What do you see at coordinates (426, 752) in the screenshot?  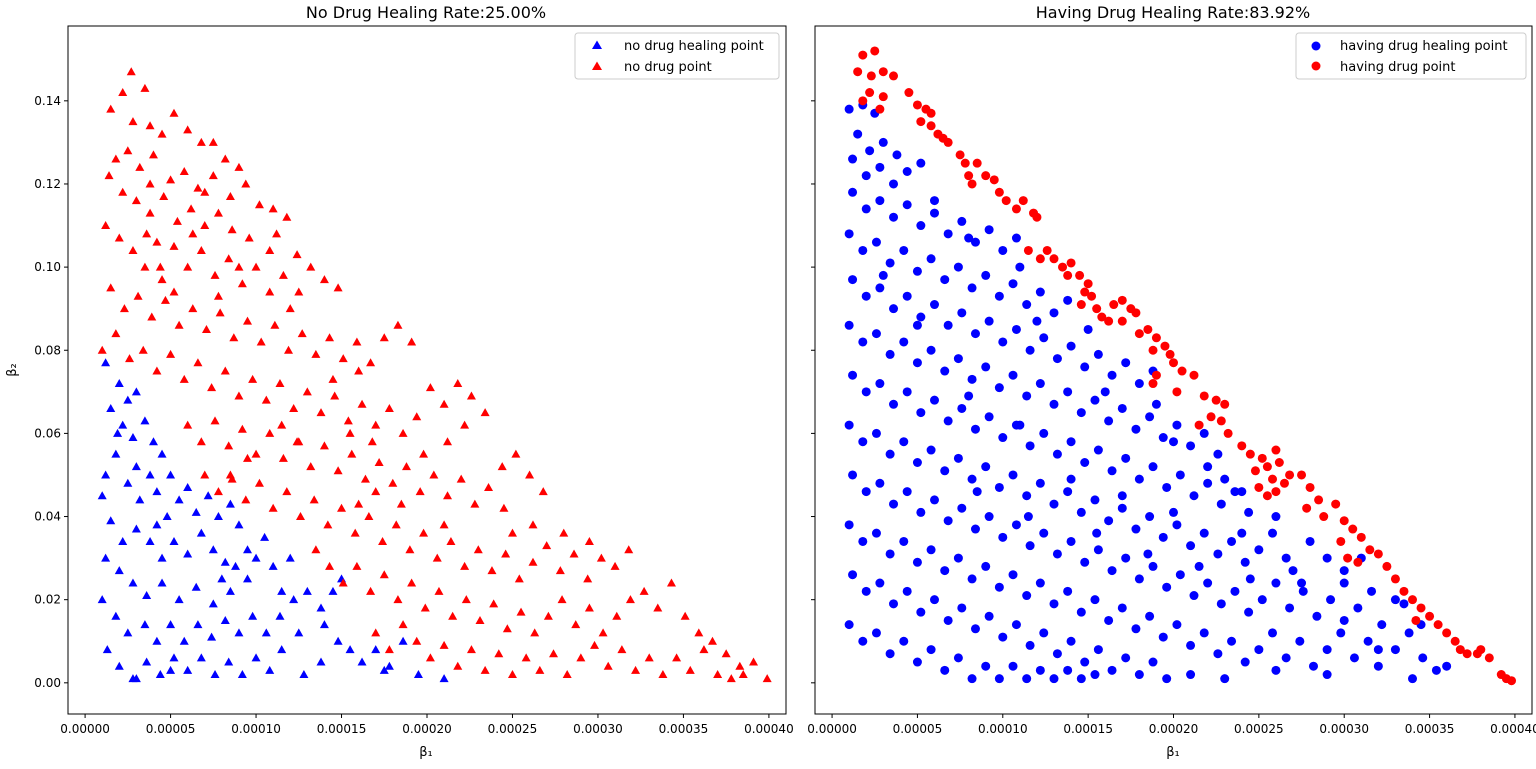 I see `x-axis-label-left: β₁` at bounding box center [426, 752].